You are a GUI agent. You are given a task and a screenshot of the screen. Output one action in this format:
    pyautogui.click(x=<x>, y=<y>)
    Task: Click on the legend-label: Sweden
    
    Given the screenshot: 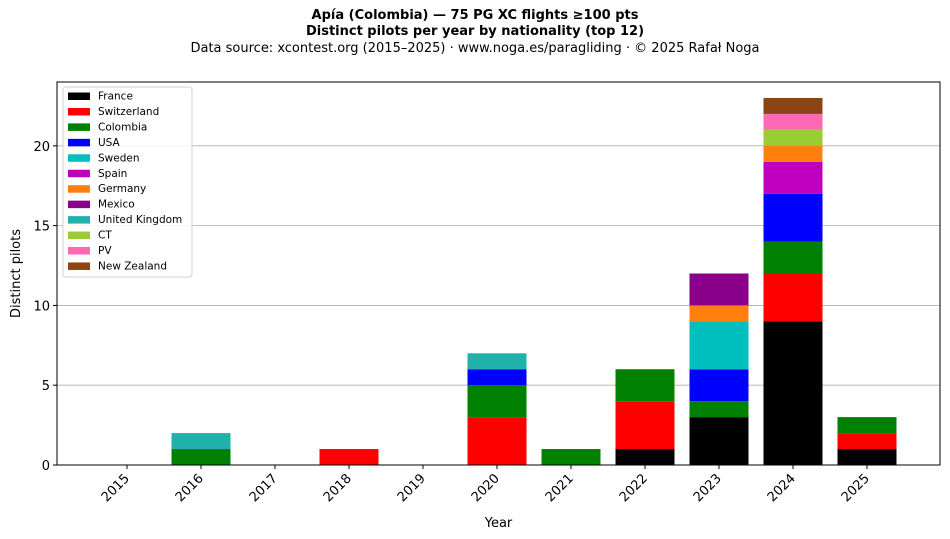 What is the action you would take?
    pyautogui.click(x=119, y=158)
    